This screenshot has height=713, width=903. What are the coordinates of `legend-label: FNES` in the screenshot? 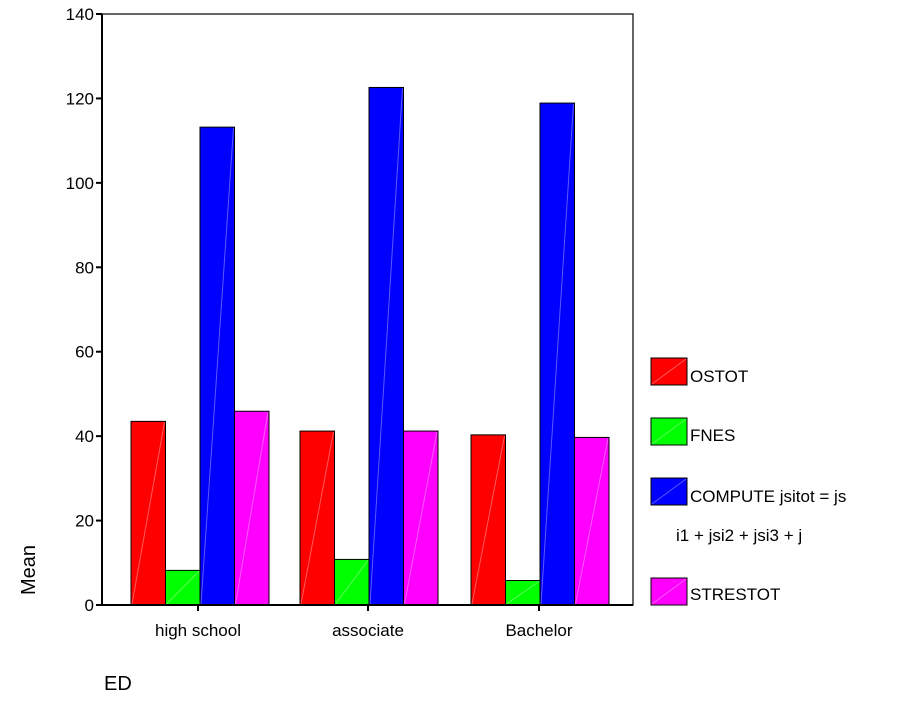 It's located at (712, 435).